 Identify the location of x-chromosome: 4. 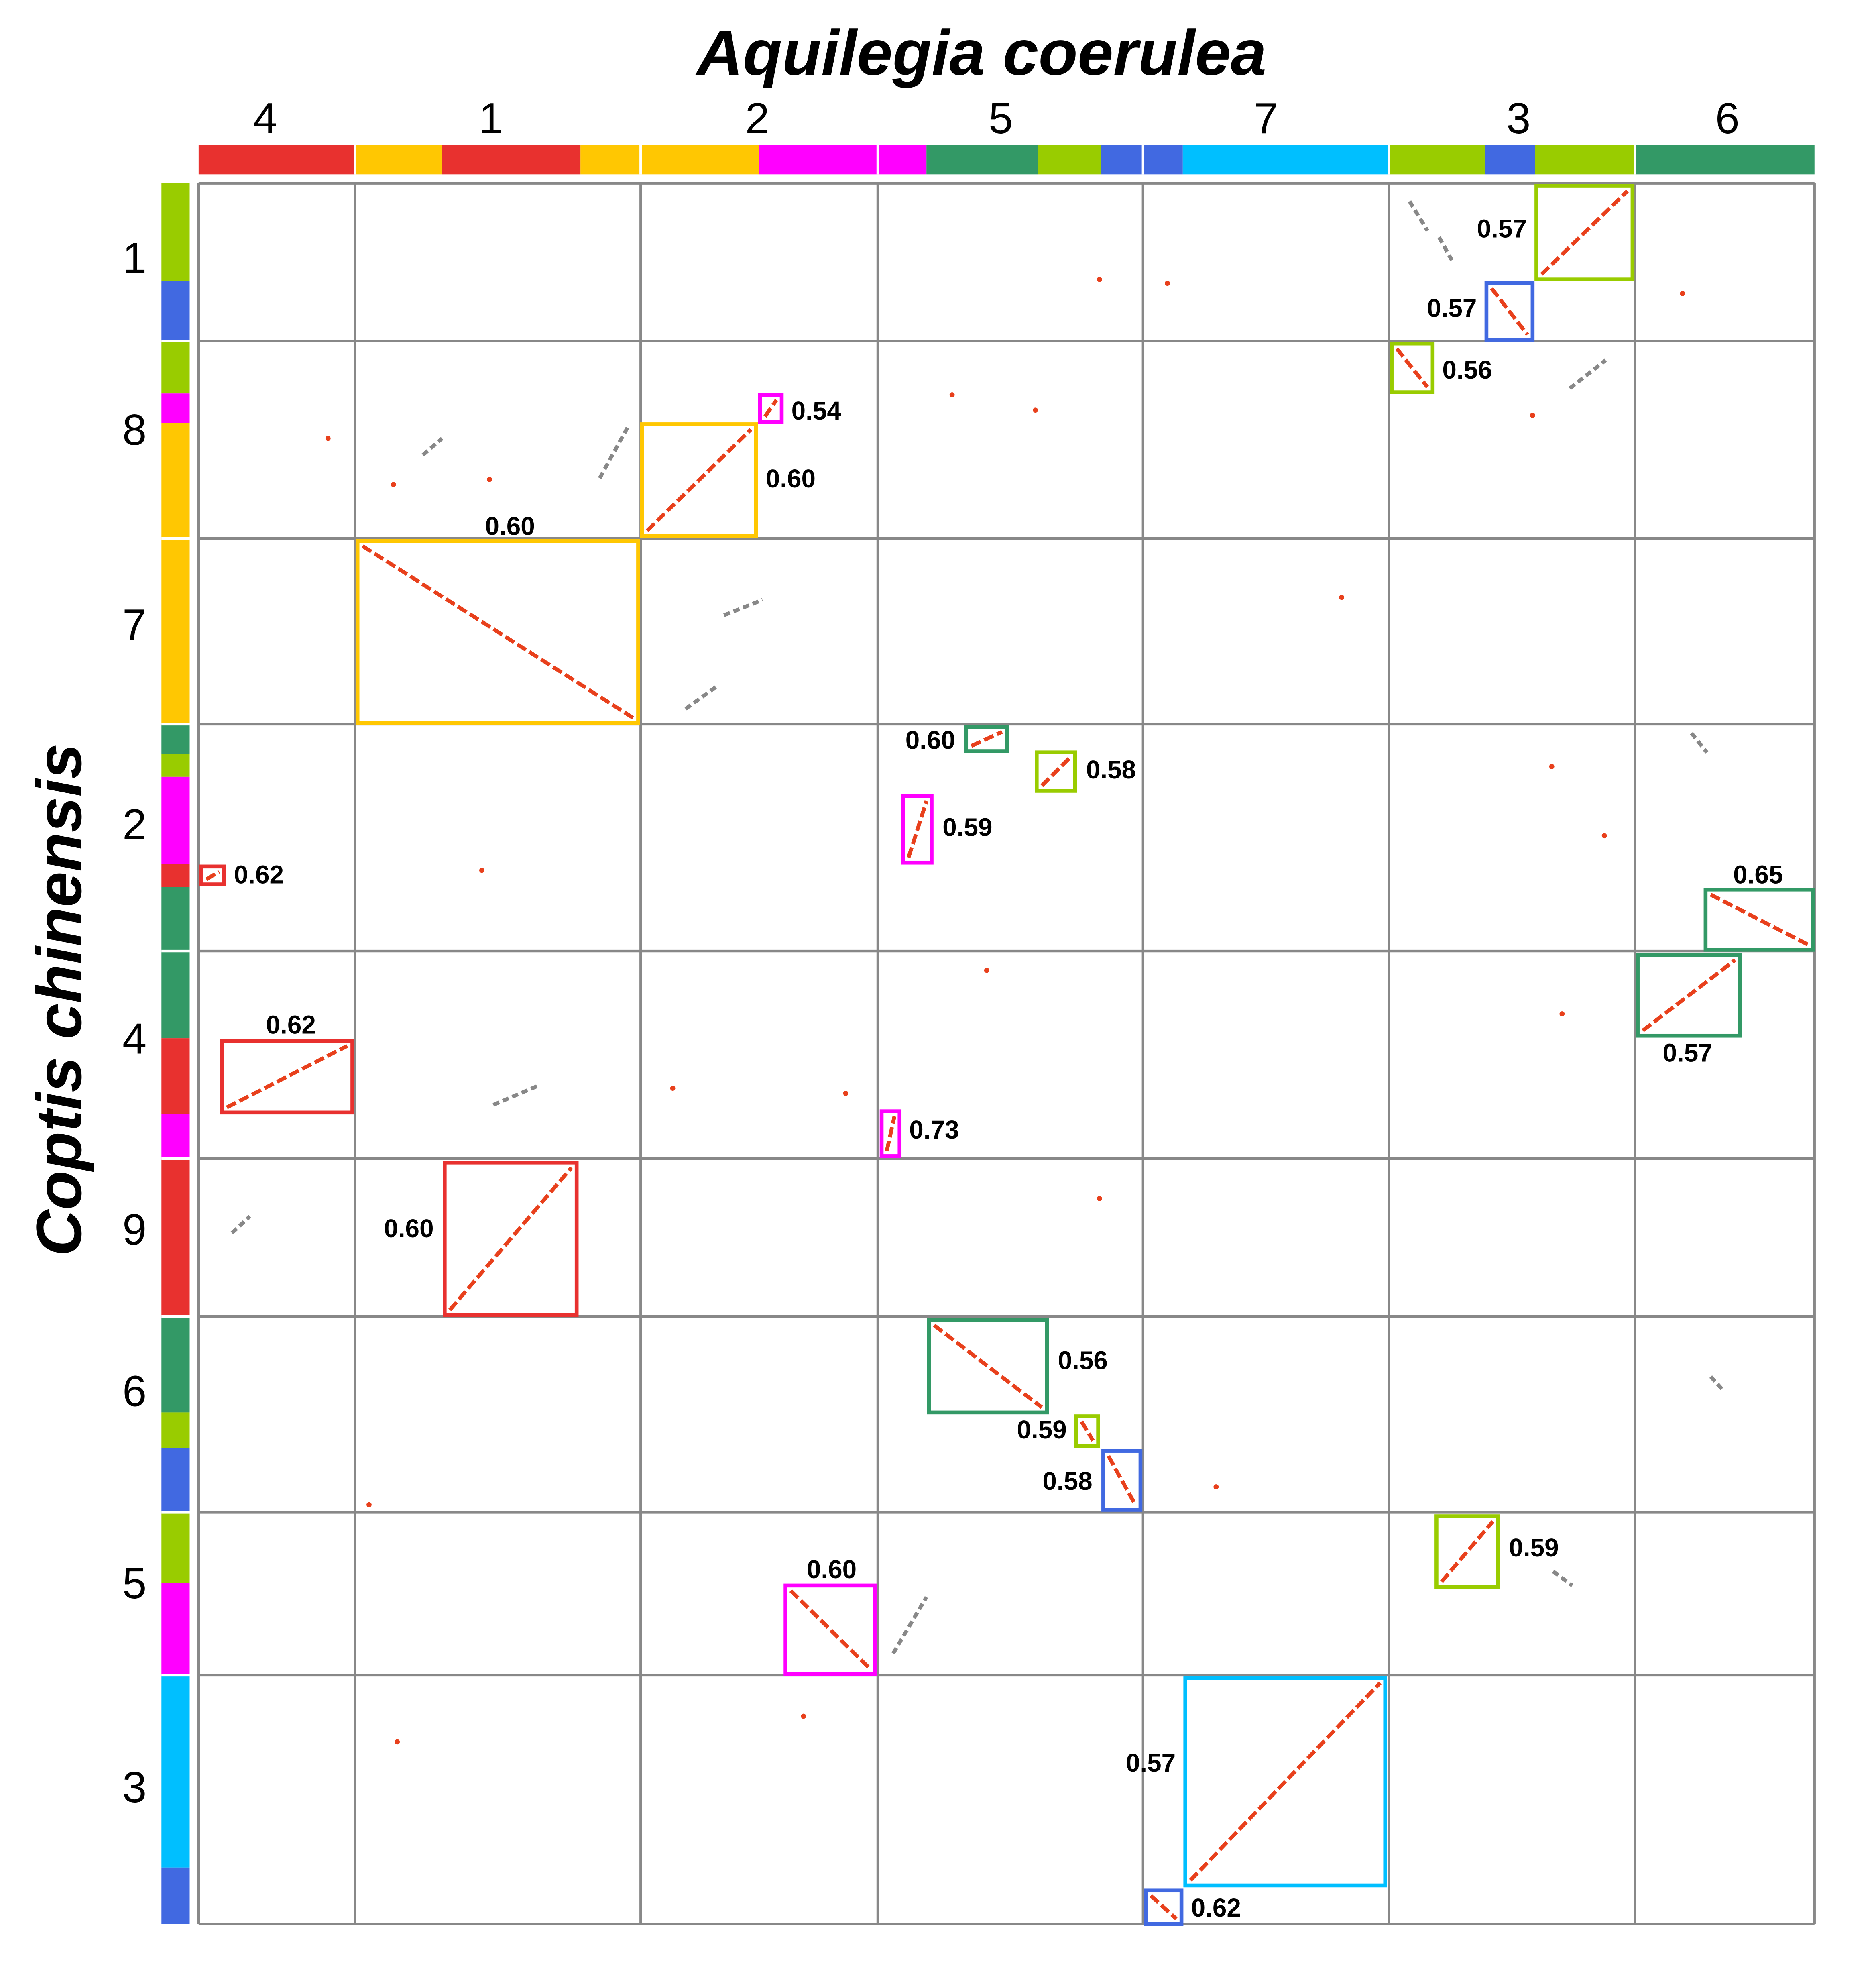
(265, 119).